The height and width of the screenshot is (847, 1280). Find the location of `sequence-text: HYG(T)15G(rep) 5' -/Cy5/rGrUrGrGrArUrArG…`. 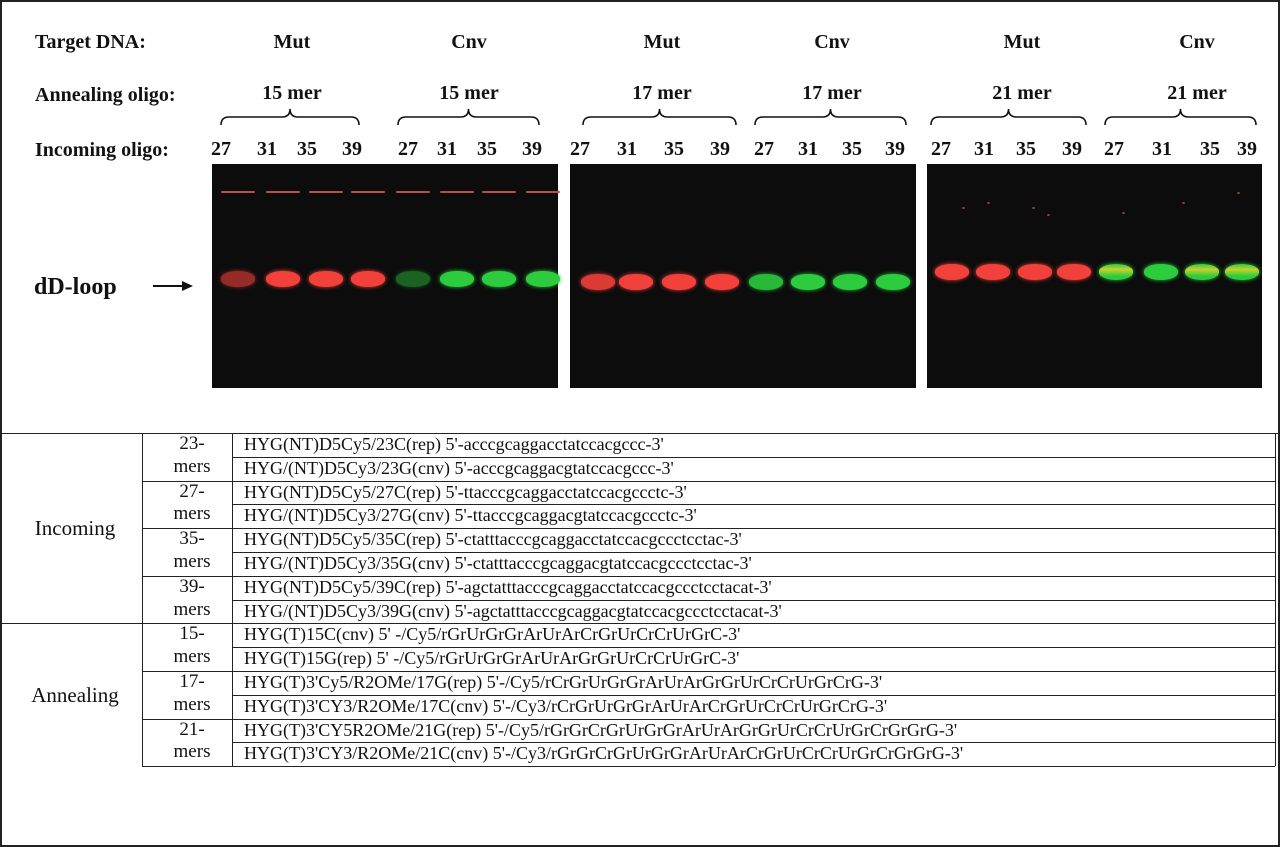

sequence-text: HYG(T)15G(rep) 5' -/Cy5/rGrUrGrGrArUrArG… is located at coordinates (492, 658).